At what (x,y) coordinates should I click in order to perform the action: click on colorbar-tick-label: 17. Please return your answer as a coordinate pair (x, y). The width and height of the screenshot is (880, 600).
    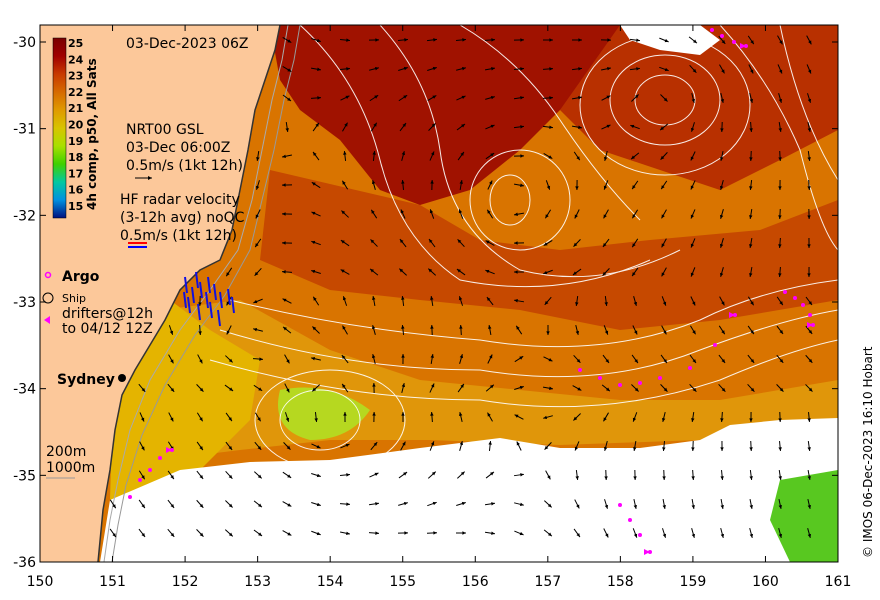
    Looking at the image, I should click on (75, 173).